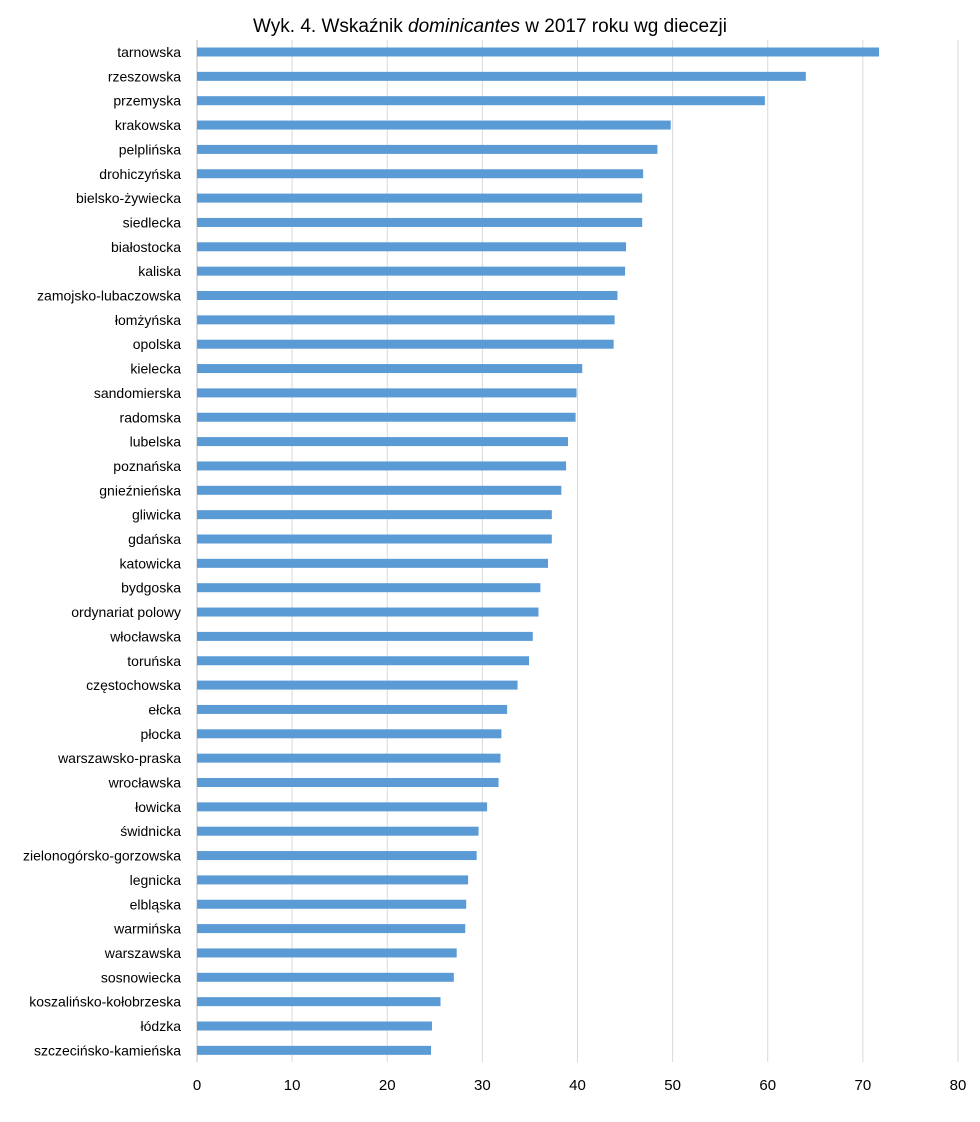 The width and height of the screenshot is (980, 1122). I want to click on category-label: lubelska, so click(156, 442).